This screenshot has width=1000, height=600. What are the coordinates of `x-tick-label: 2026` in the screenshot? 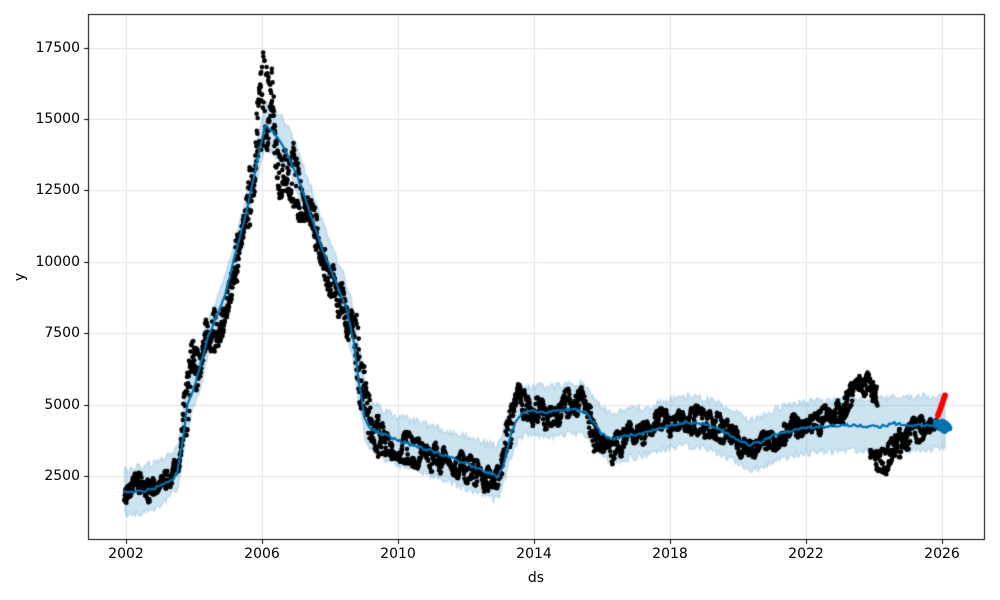 It's located at (942, 554).